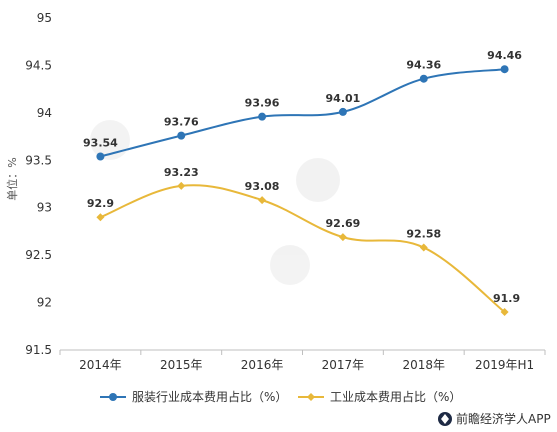 The height and width of the screenshot is (432, 557). What do you see at coordinates (38, 184) in the screenshot?
I see `y-axis: 91.5 92 92.5 93 93.5 94 94.5 95` at bounding box center [38, 184].